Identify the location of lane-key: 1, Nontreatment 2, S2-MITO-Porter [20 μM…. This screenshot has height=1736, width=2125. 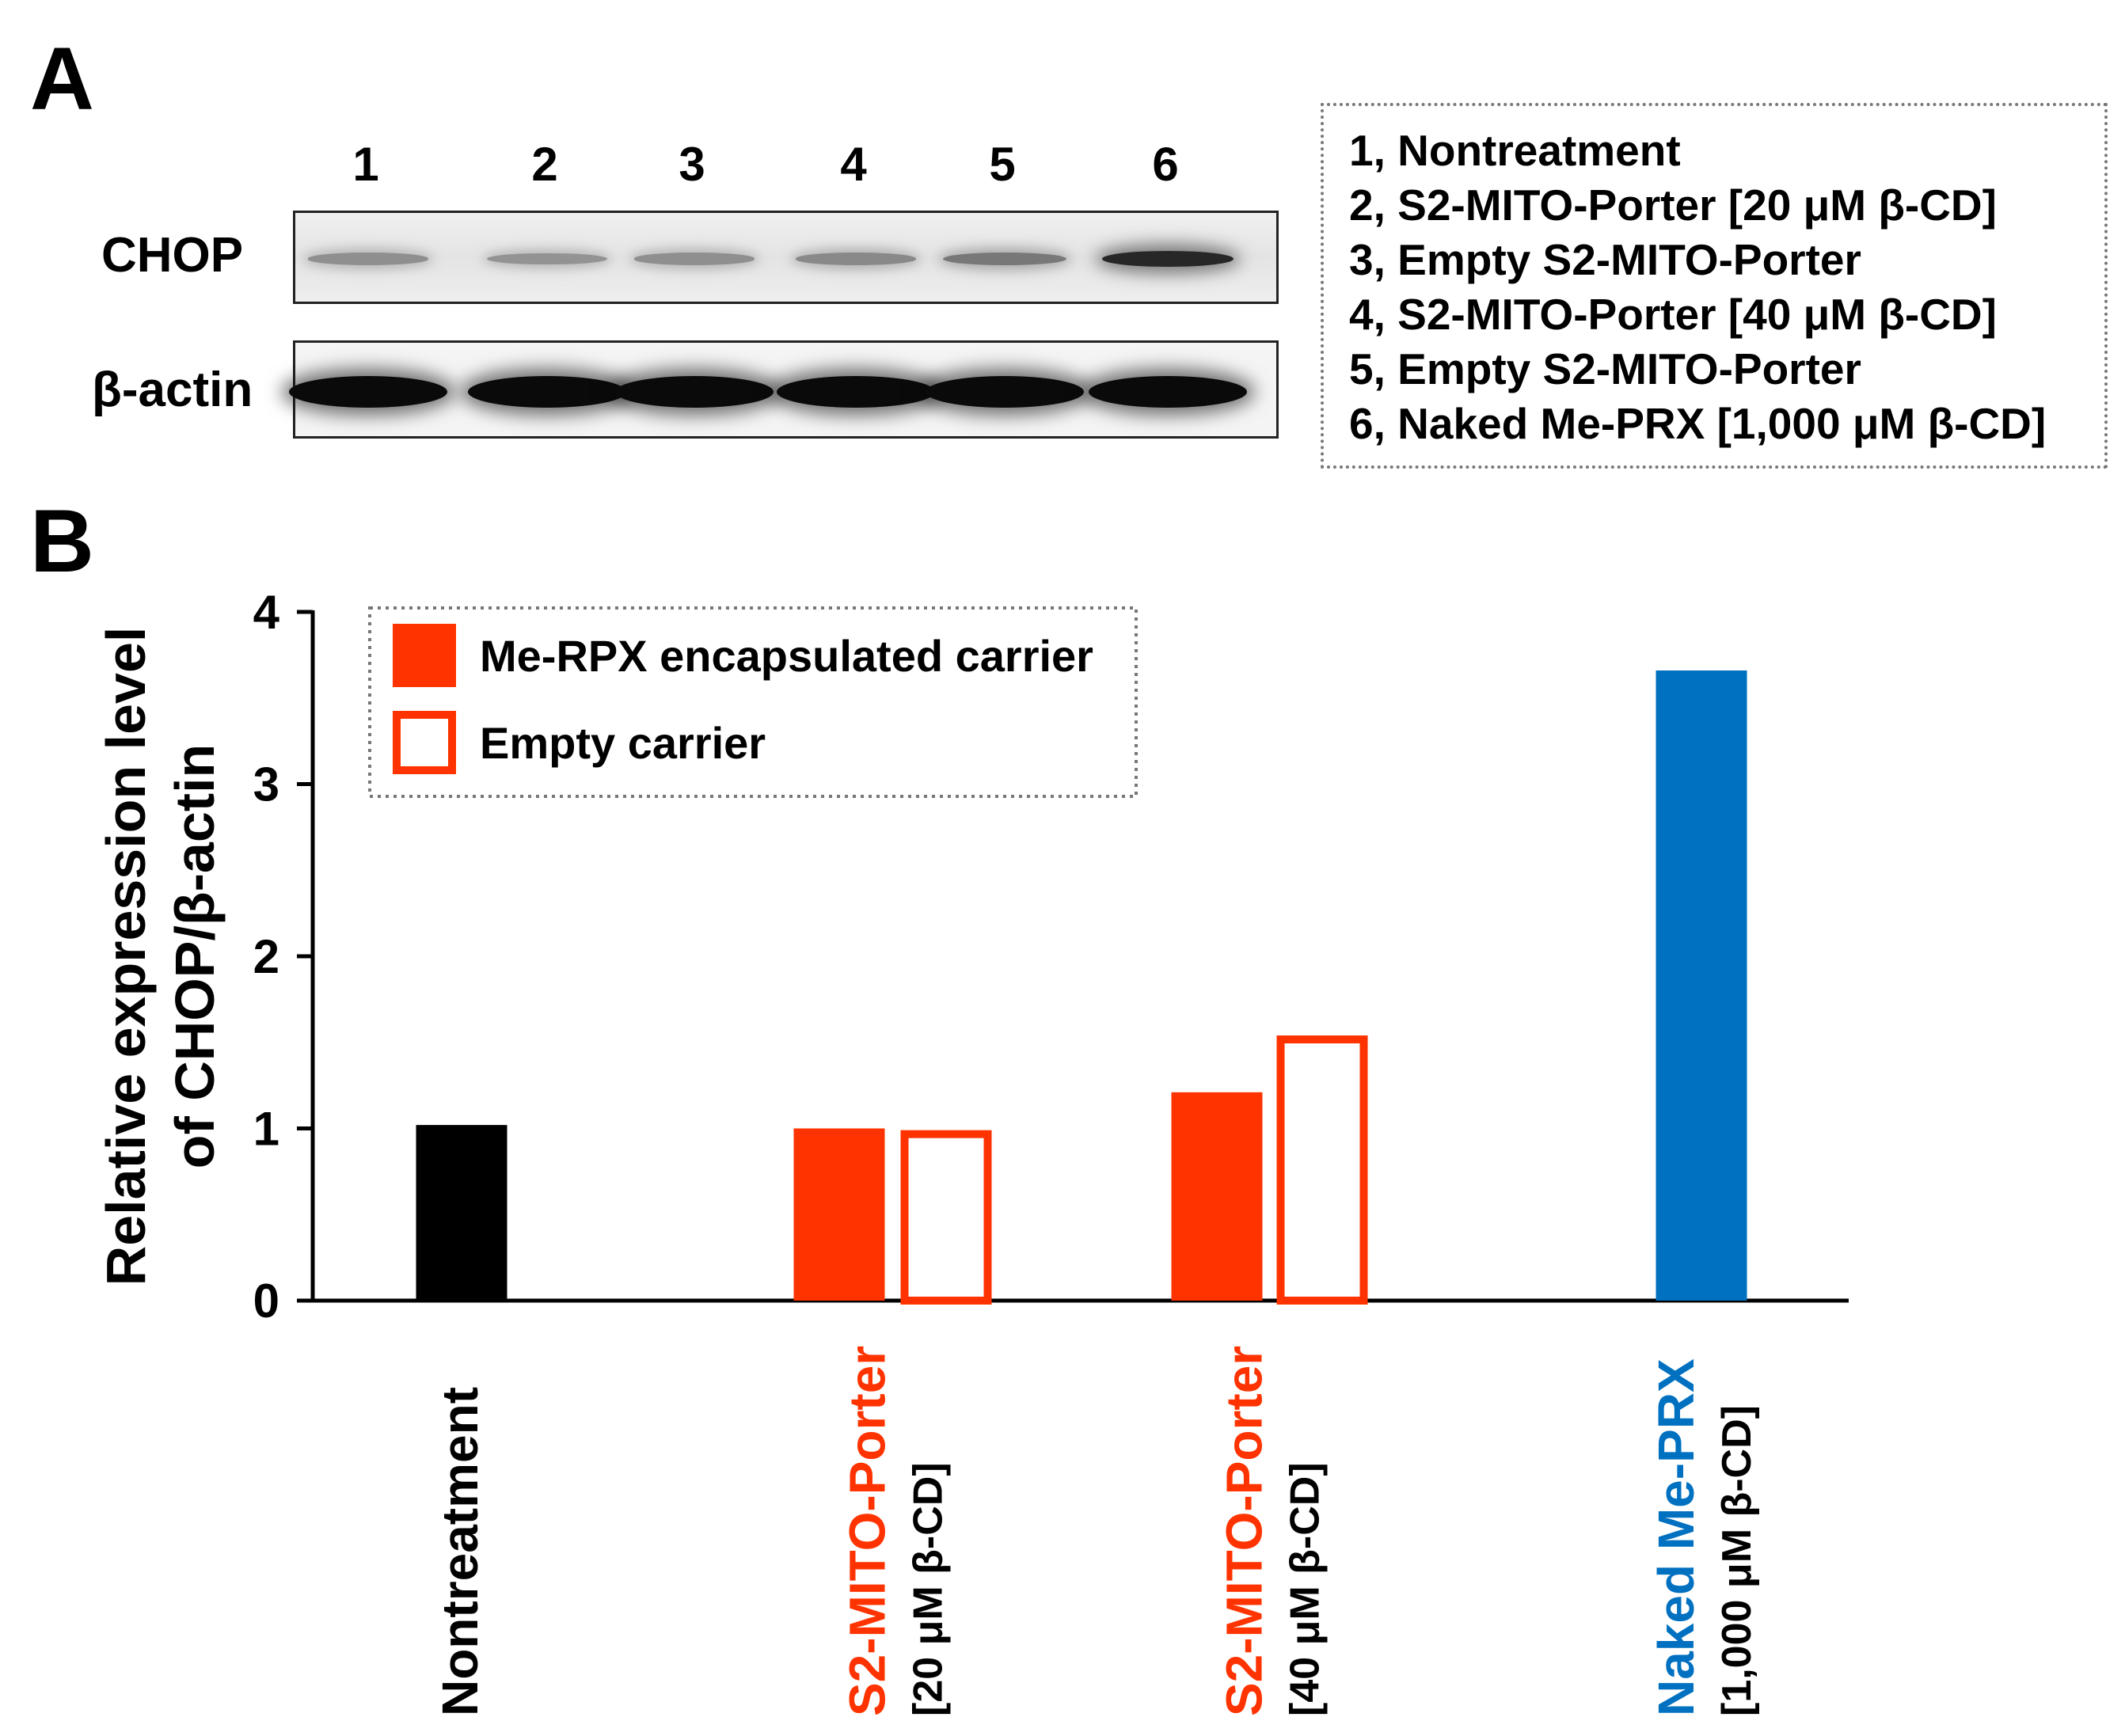
(1714, 286).